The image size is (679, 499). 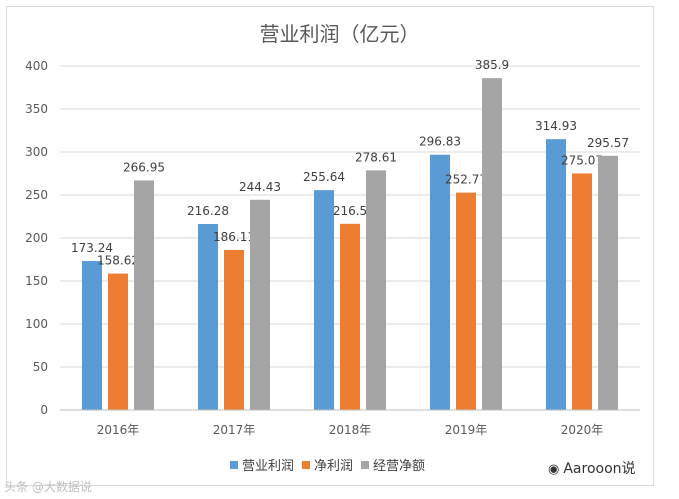 What do you see at coordinates (376, 157) in the screenshot?
I see `data-label: 278.61` at bounding box center [376, 157].